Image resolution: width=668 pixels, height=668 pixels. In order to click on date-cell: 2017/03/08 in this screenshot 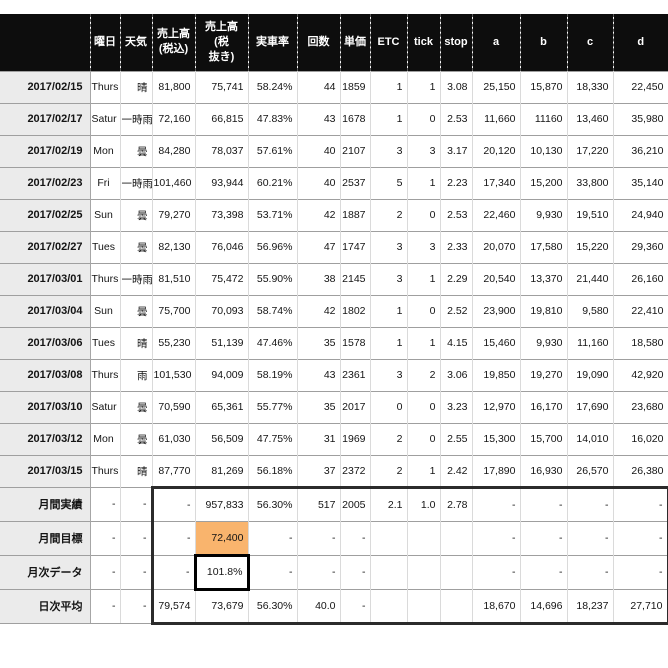, I will do `click(45, 374)`.